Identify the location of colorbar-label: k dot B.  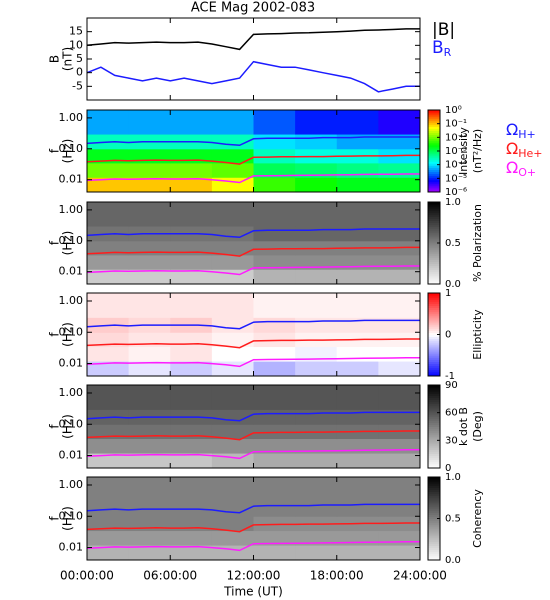
(463, 426).